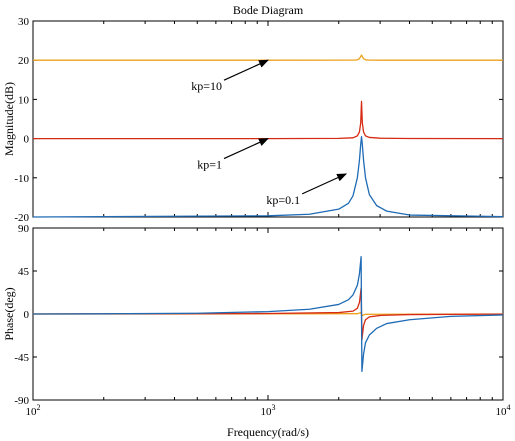  What do you see at coordinates (206, 86) in the screenshot?
I see `annotation-label: kp=10` at bounding box center [206, 86].